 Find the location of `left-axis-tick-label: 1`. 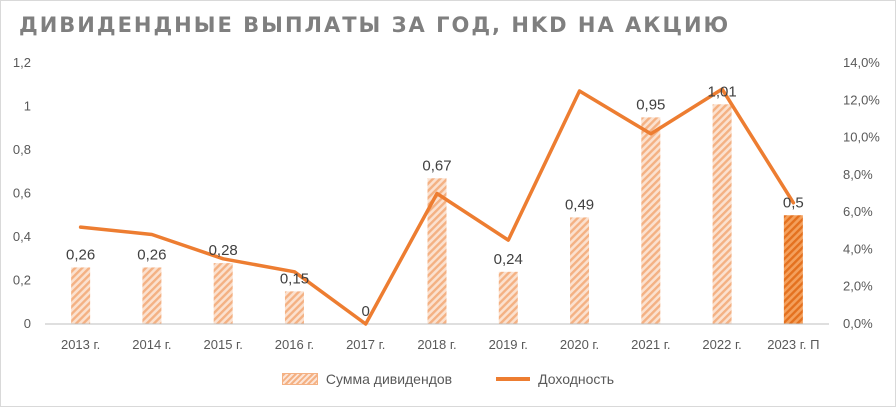

left-axis-tick-label: 1 is located at coordinates (27, 106).